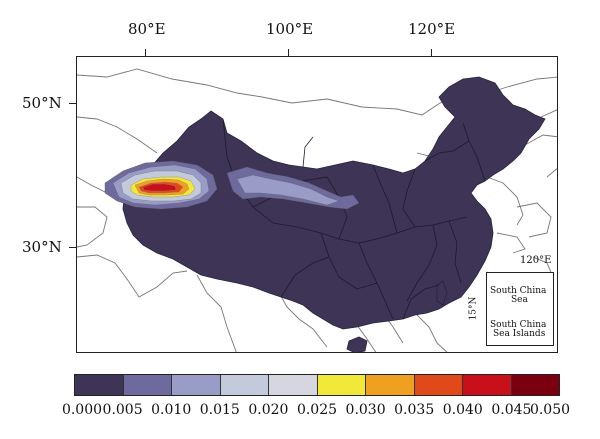  I want to click on inset-islands-label-line2: Sea Islands, so click(519, 334).